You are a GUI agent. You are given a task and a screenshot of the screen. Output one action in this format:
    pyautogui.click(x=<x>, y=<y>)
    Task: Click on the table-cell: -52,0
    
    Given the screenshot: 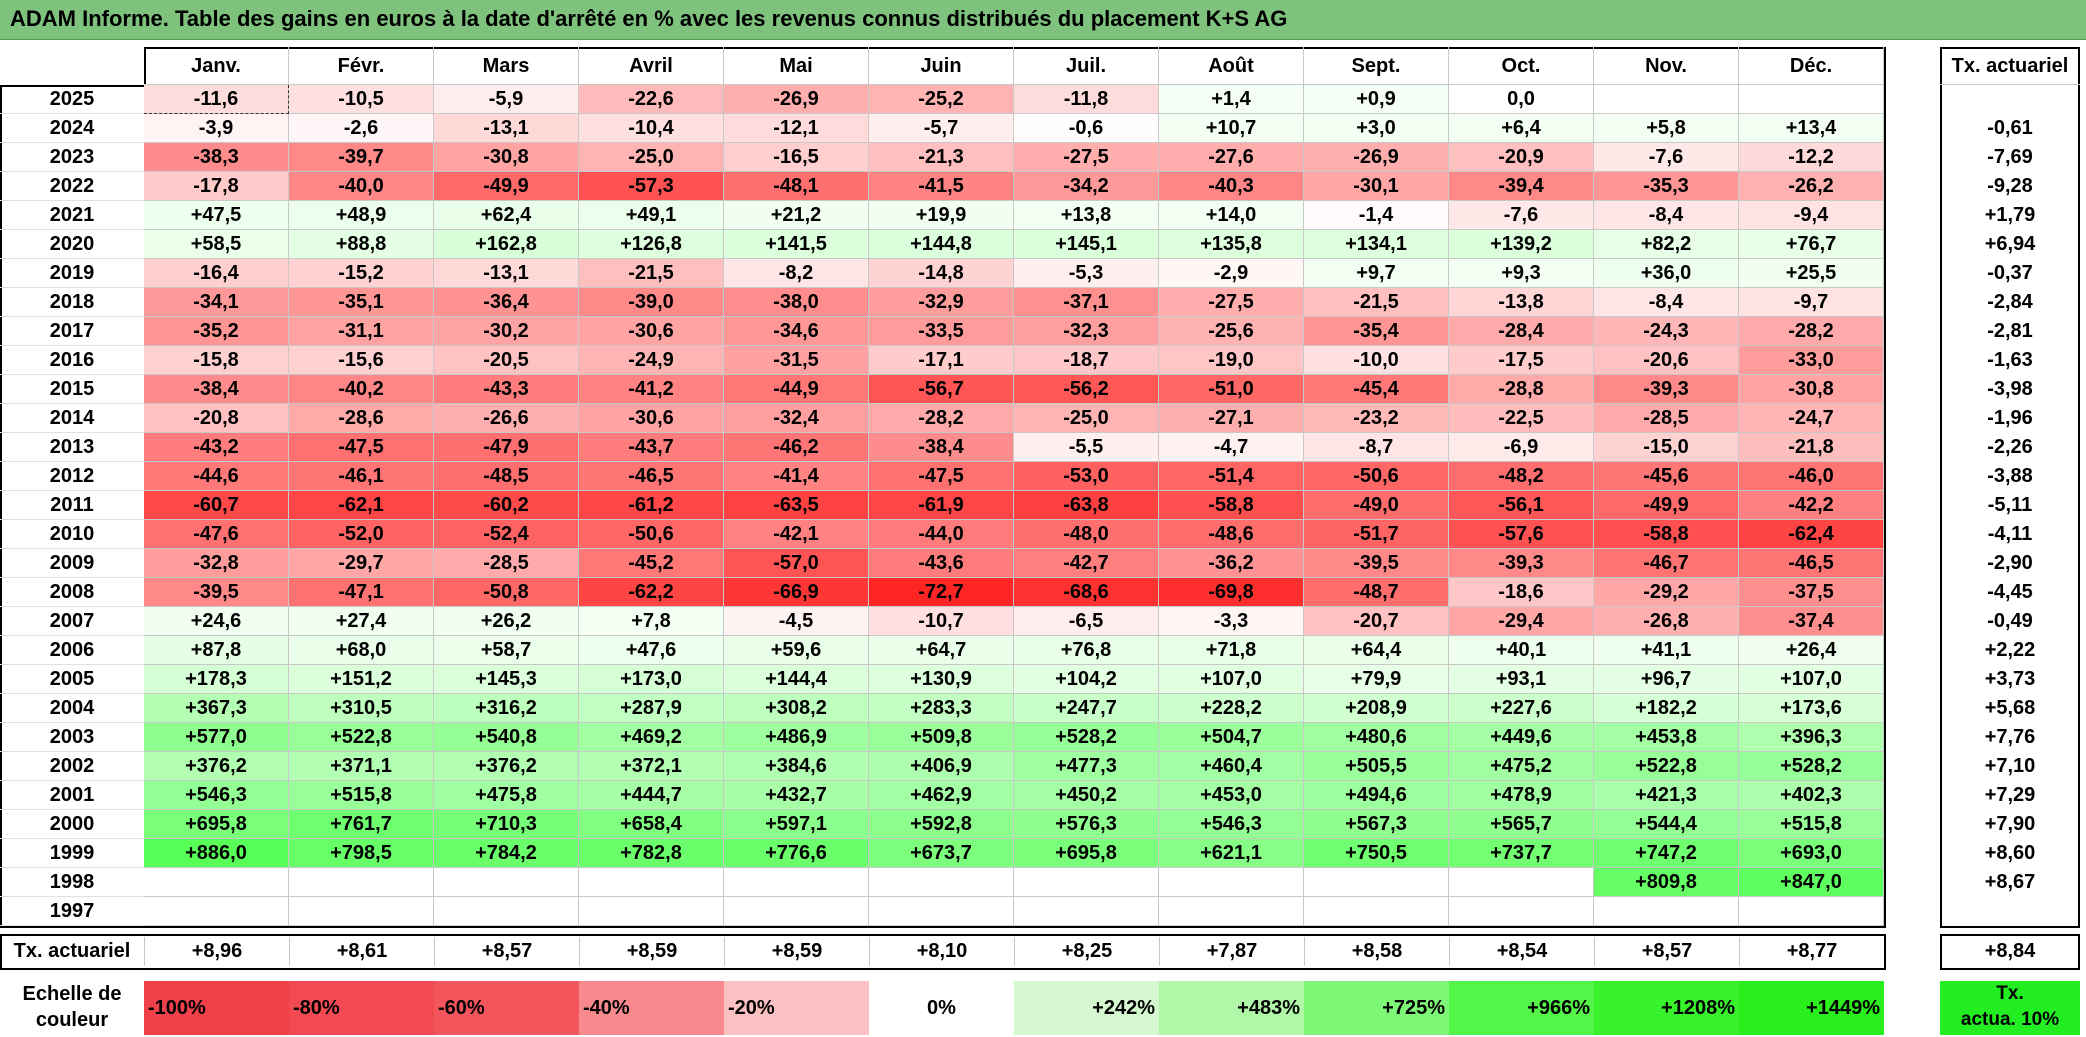 What is the action you would take?
    pyautogui.click(x=361, y=534)
    